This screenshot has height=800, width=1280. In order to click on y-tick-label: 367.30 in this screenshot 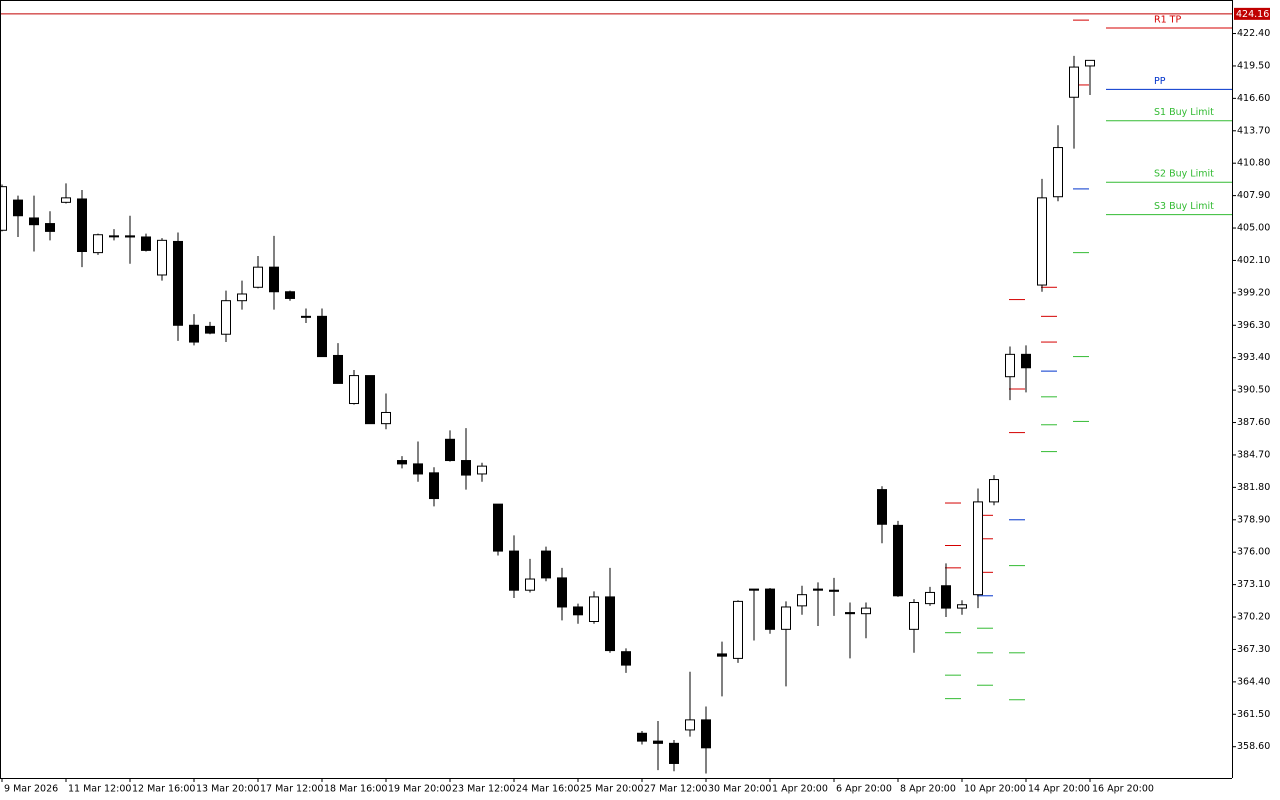, I will do `click(1253, 649)`.